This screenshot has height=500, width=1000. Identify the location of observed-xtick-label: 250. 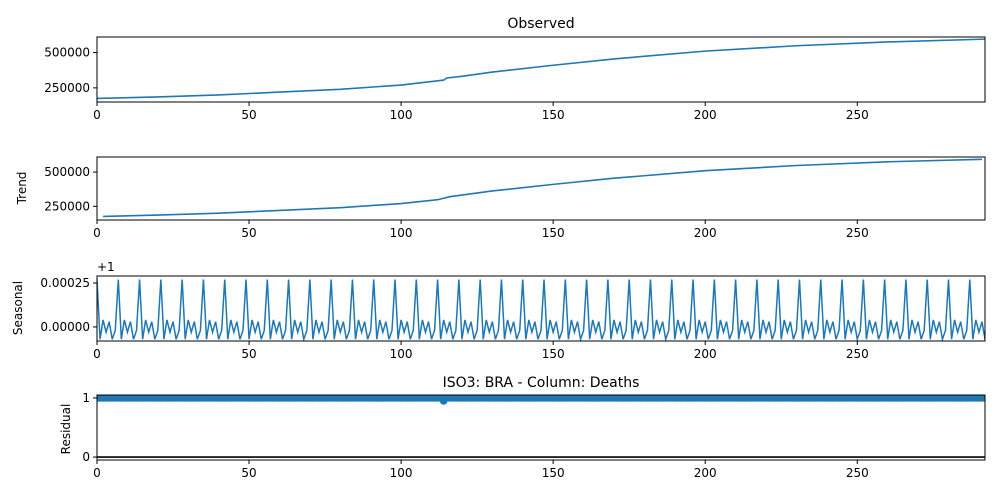
(857, 115).